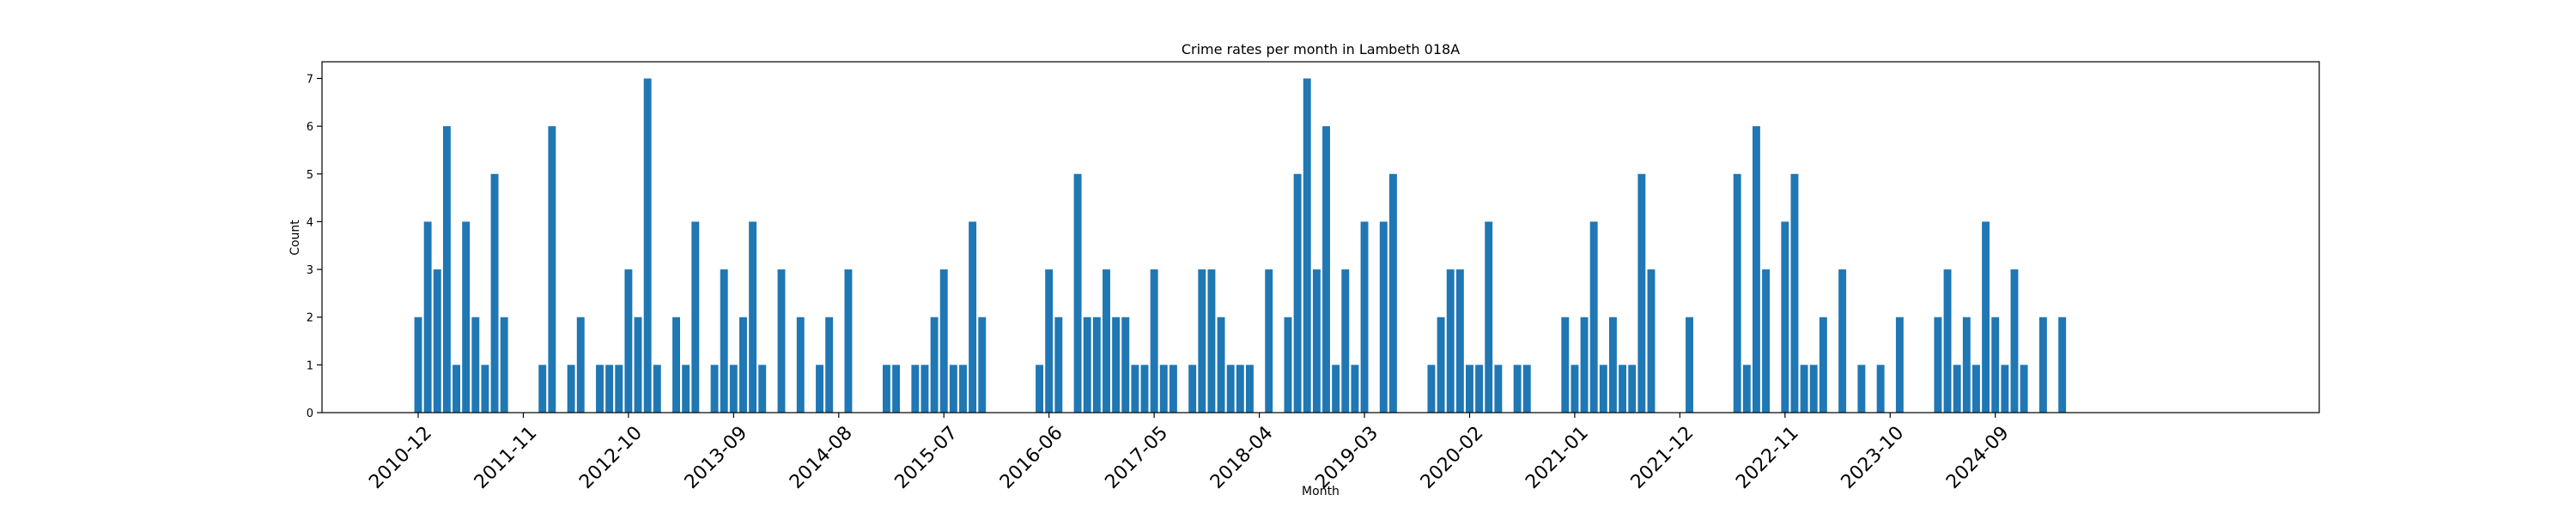  What do you see at coordinates (716, 457) in the screenshot?
I see `x-tick-label: 2013-09` at bounding box center [716, 457].